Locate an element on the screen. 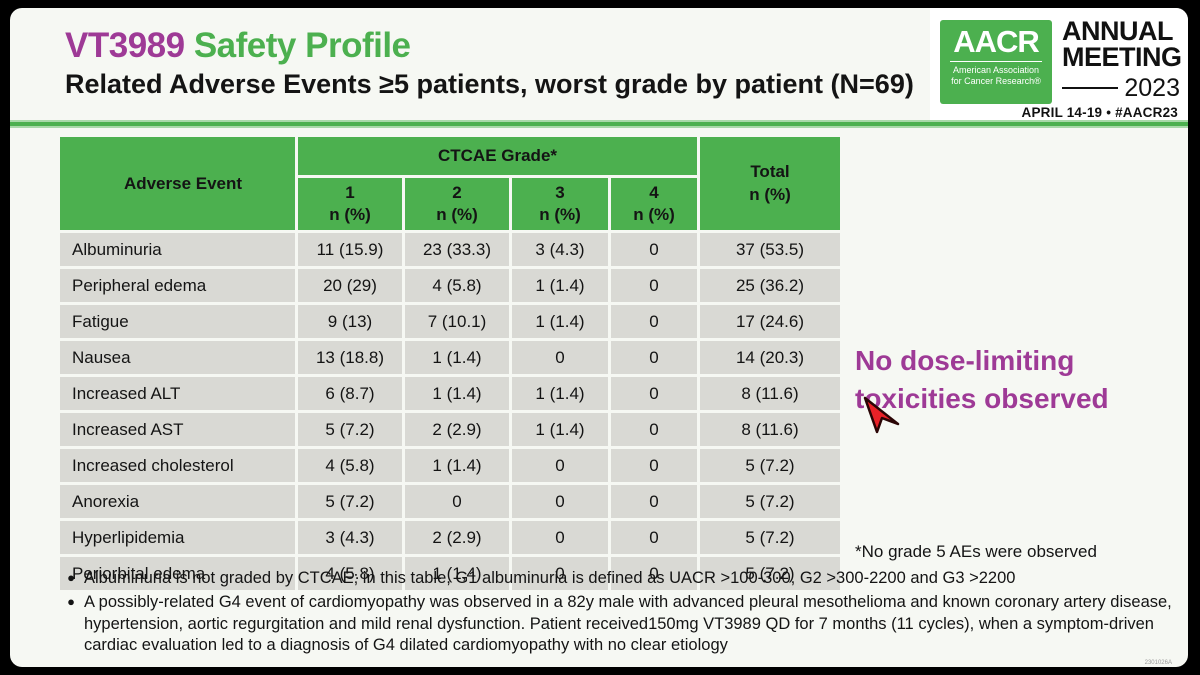 This screenshot has height=675, width=1200. aacr-org-line1: American Association is located at coordinates (996, 69).